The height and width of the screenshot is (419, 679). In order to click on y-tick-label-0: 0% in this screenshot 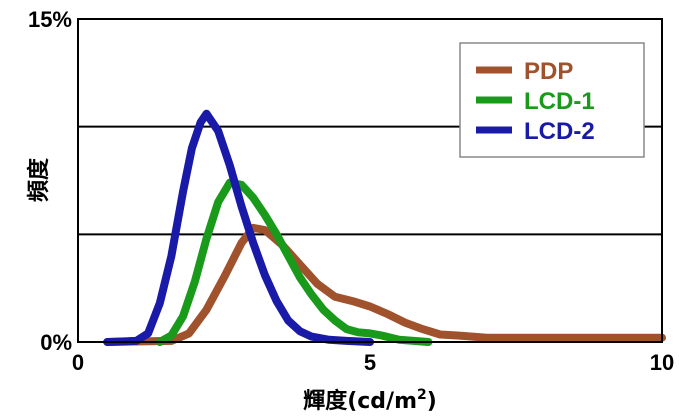, I will do `click(56, 342)`.